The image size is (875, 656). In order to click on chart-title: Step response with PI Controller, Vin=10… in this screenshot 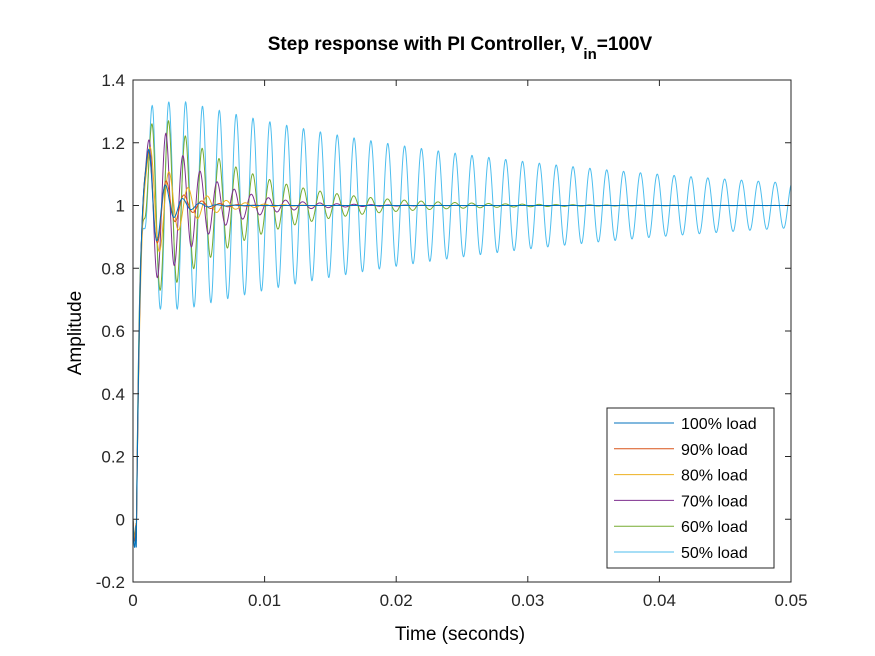, I will do `click(460, 48)`.